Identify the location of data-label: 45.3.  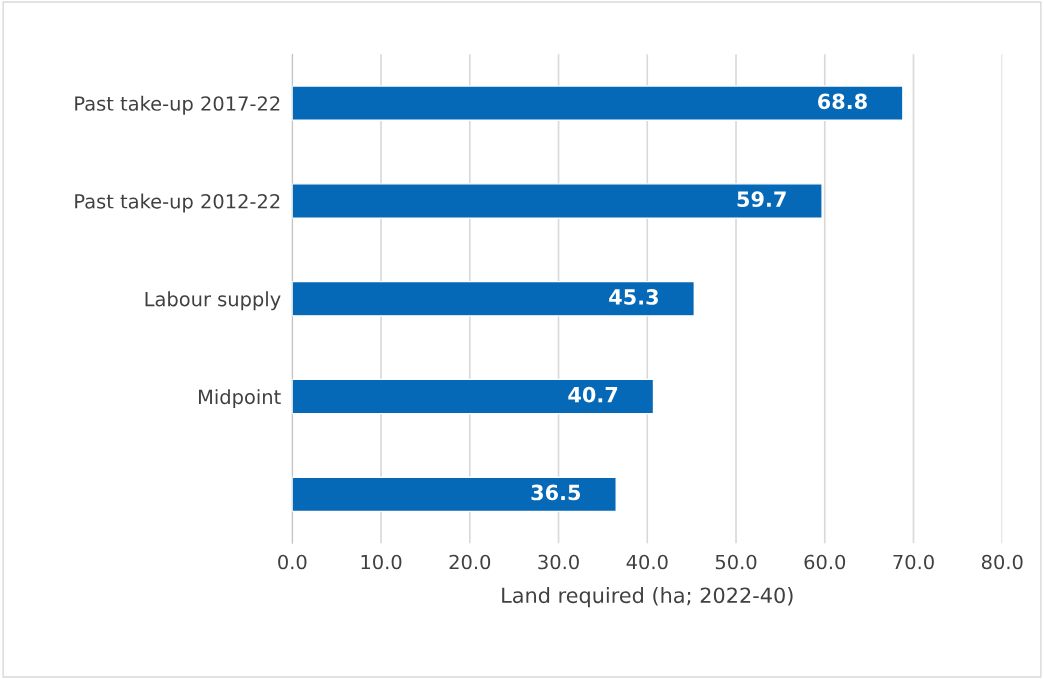
(633, 297).